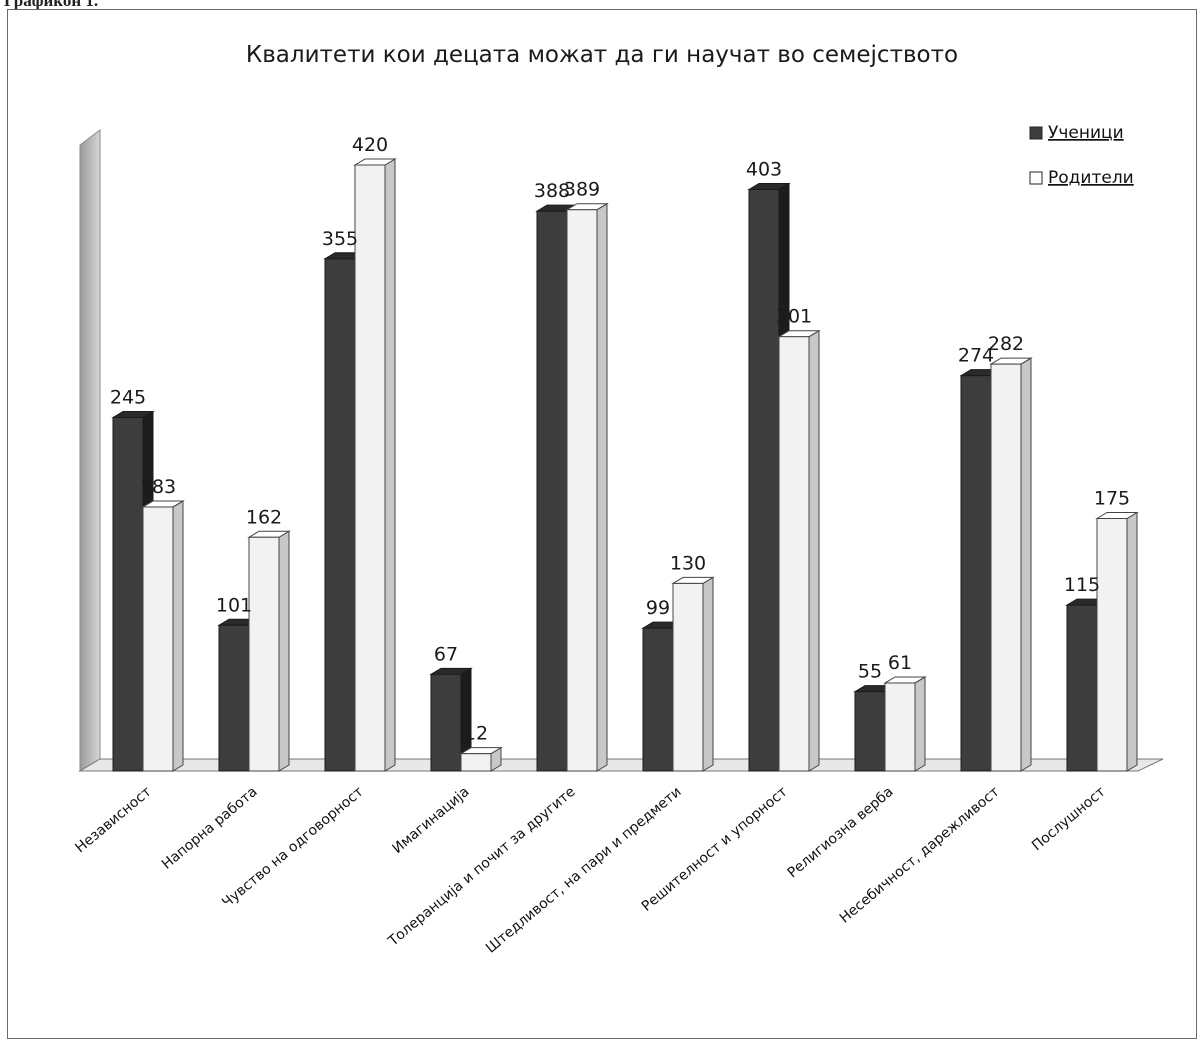 The height and width of the screenshot is (1042, 1204). I want to click on data-label: 245, so click(128, 398).